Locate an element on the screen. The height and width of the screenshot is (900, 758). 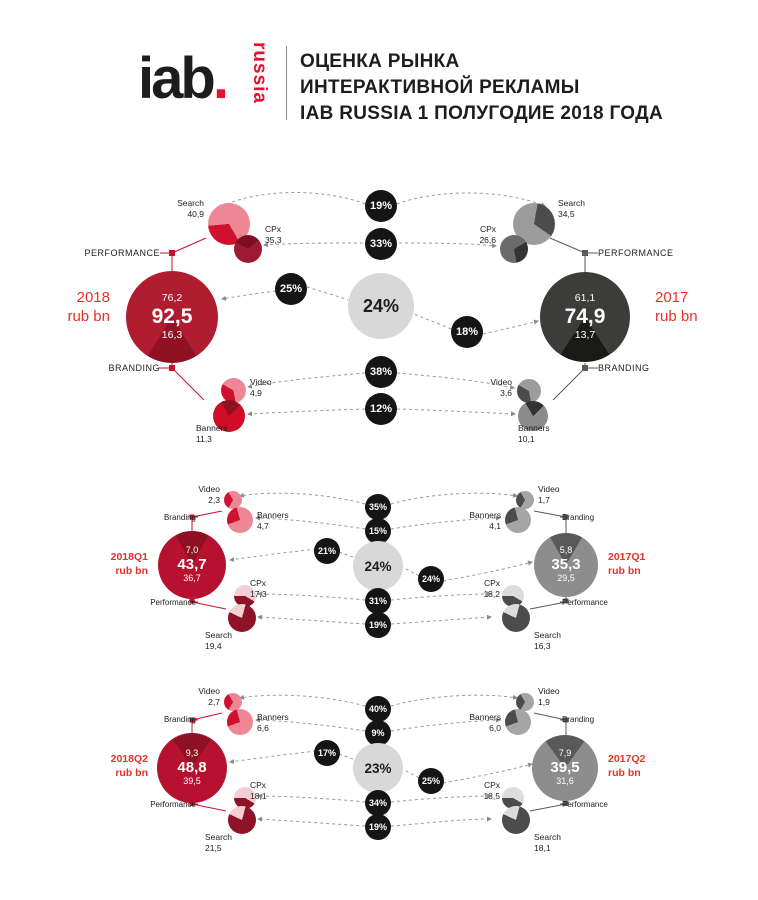
growth-badge-branding: 18% is located at coordinates (467, 332).